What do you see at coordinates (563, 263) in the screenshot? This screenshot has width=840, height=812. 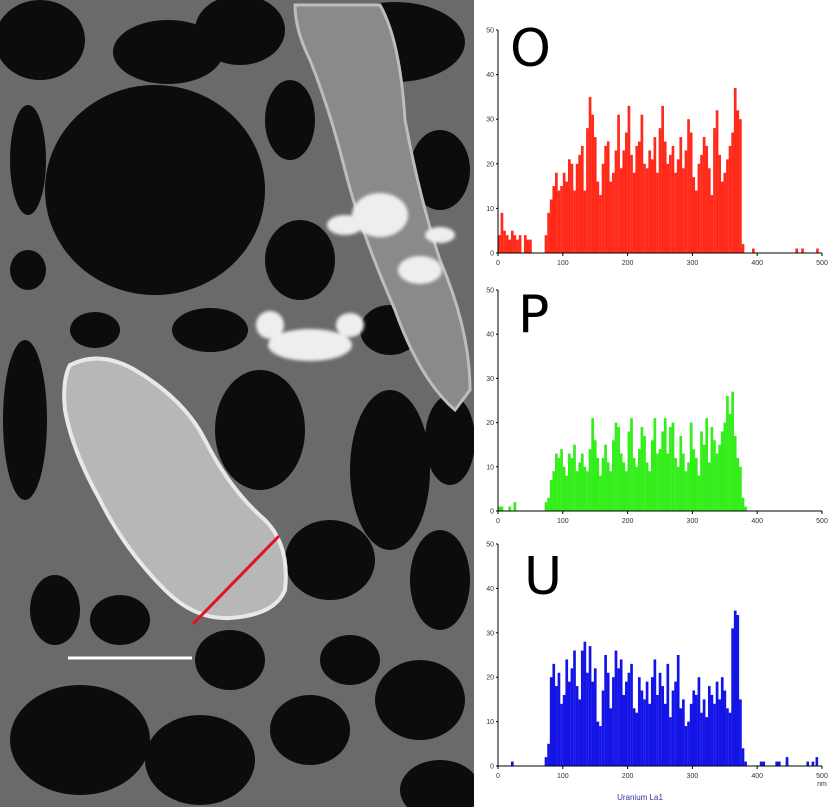 I see `x-tick-label: 100` at bounding box center [563, 263].